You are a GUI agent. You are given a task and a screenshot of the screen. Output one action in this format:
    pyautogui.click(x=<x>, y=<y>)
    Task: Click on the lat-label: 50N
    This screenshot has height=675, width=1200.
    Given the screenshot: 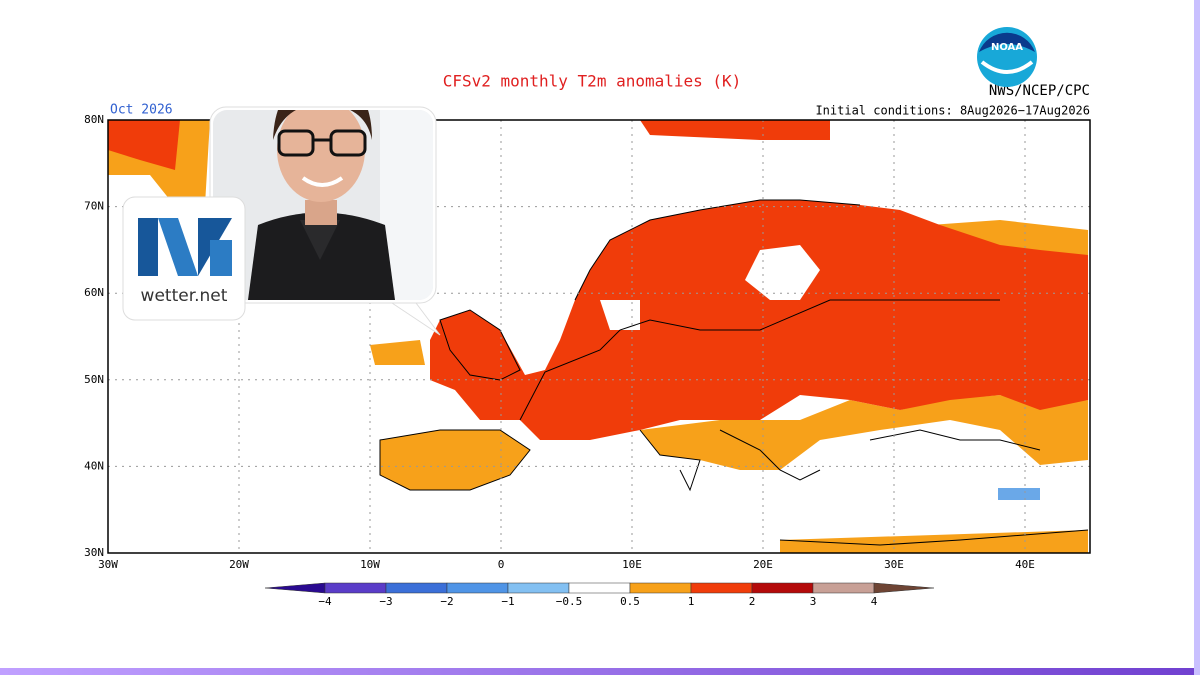 What is the action you would take?
    pyautogui.click(x=94, y=379)
    